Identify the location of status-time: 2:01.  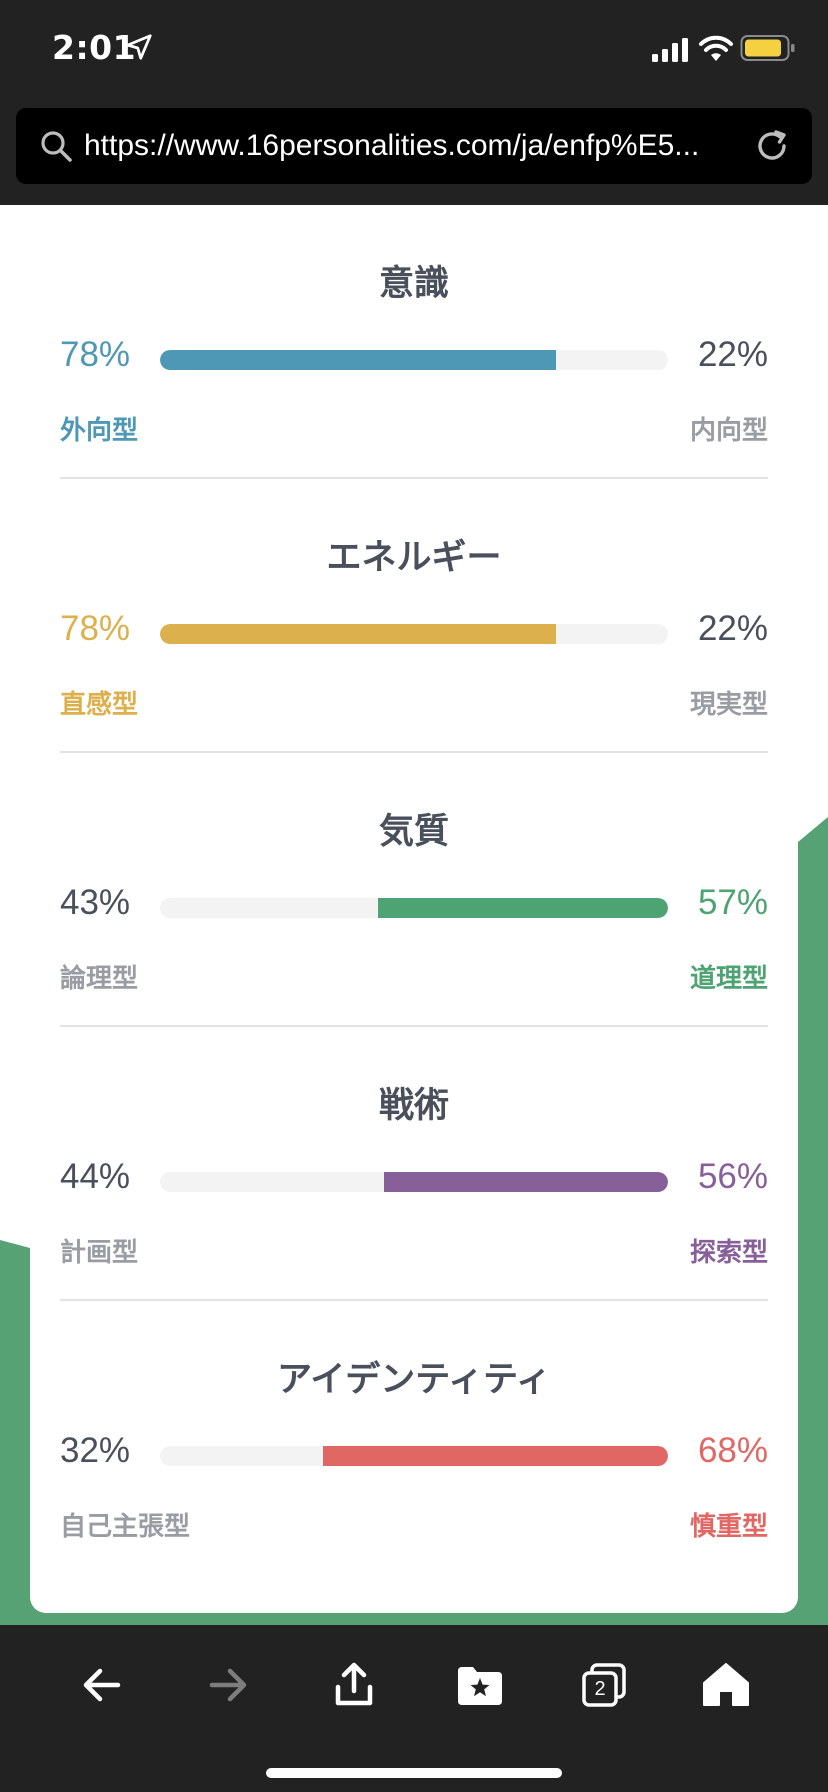
(94, 47).